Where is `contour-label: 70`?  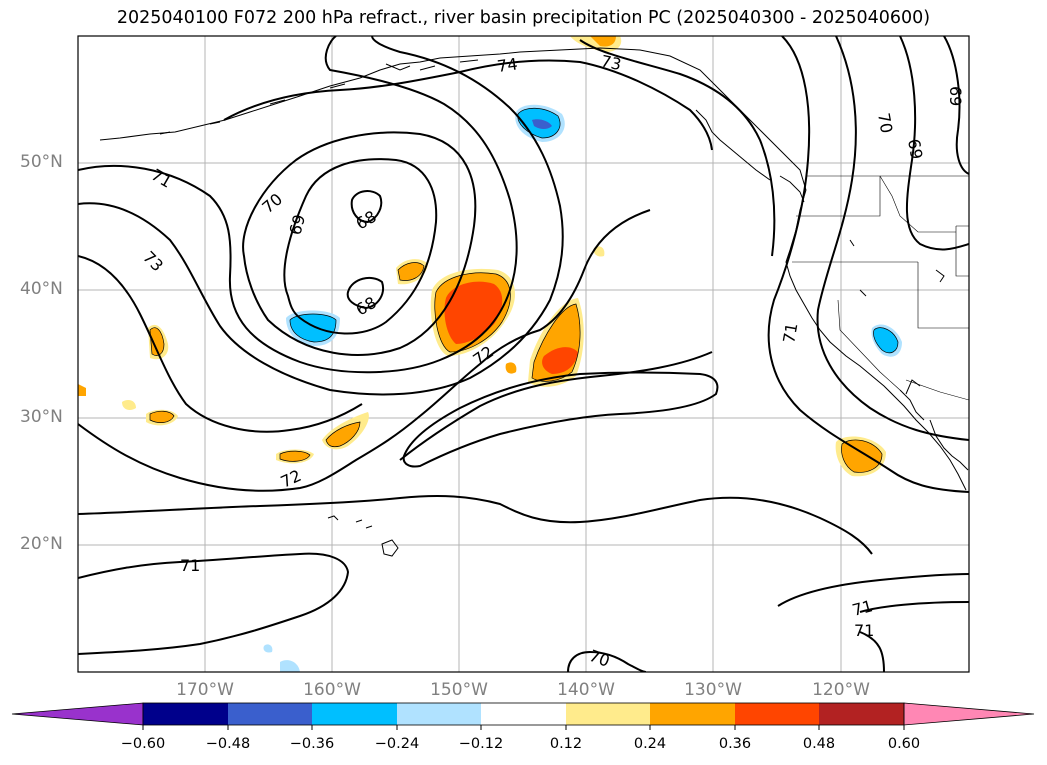
contour-label: 70 is located at coordinates (885, 122).